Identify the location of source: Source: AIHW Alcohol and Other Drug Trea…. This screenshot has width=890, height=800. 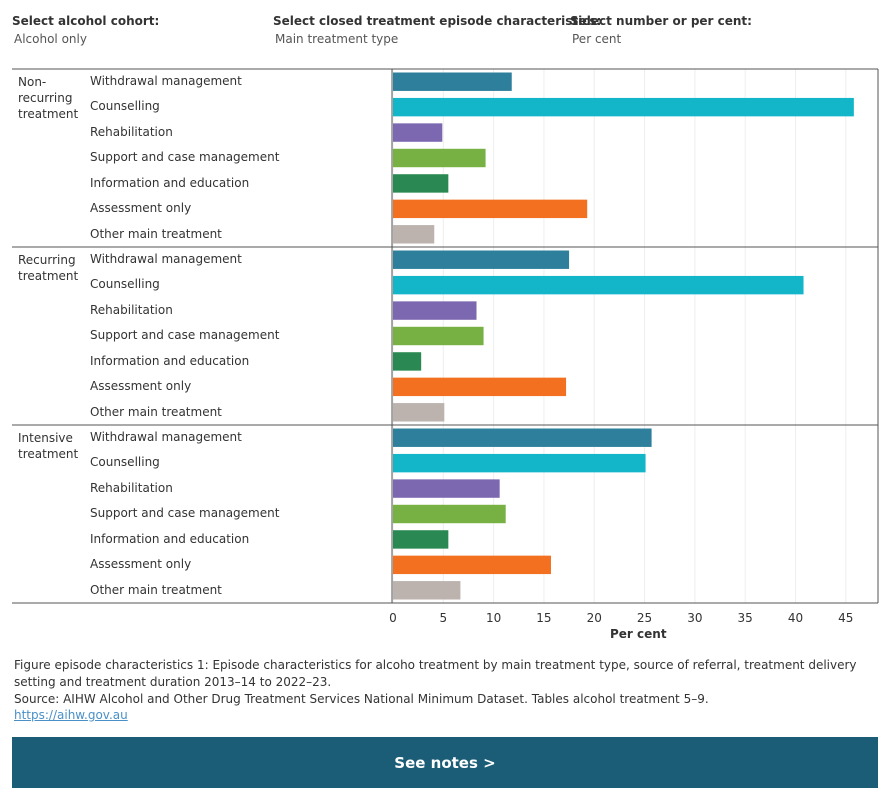
(361, 699).